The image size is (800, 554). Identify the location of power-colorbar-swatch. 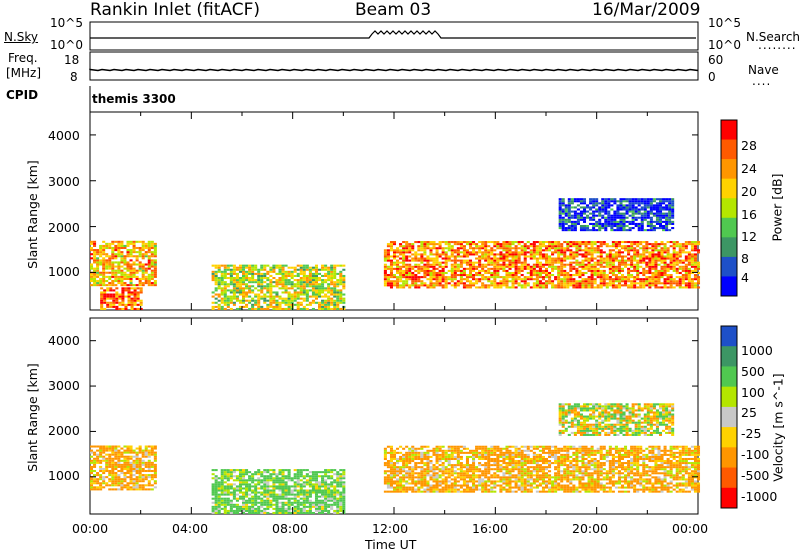
(729, 169).